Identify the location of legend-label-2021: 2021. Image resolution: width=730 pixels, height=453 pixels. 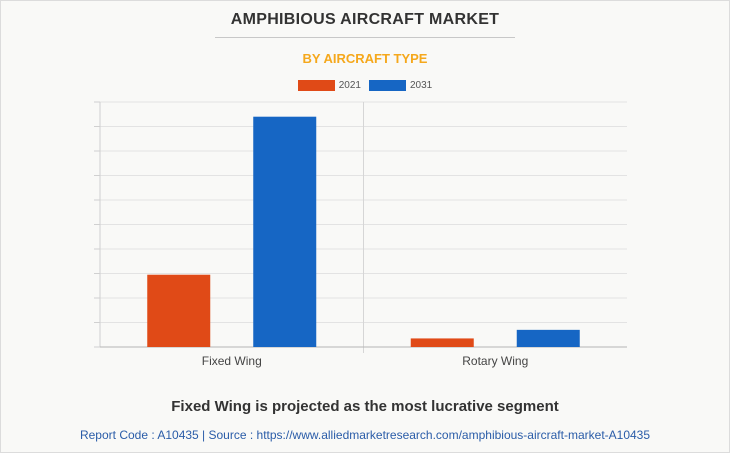
(349, 85).